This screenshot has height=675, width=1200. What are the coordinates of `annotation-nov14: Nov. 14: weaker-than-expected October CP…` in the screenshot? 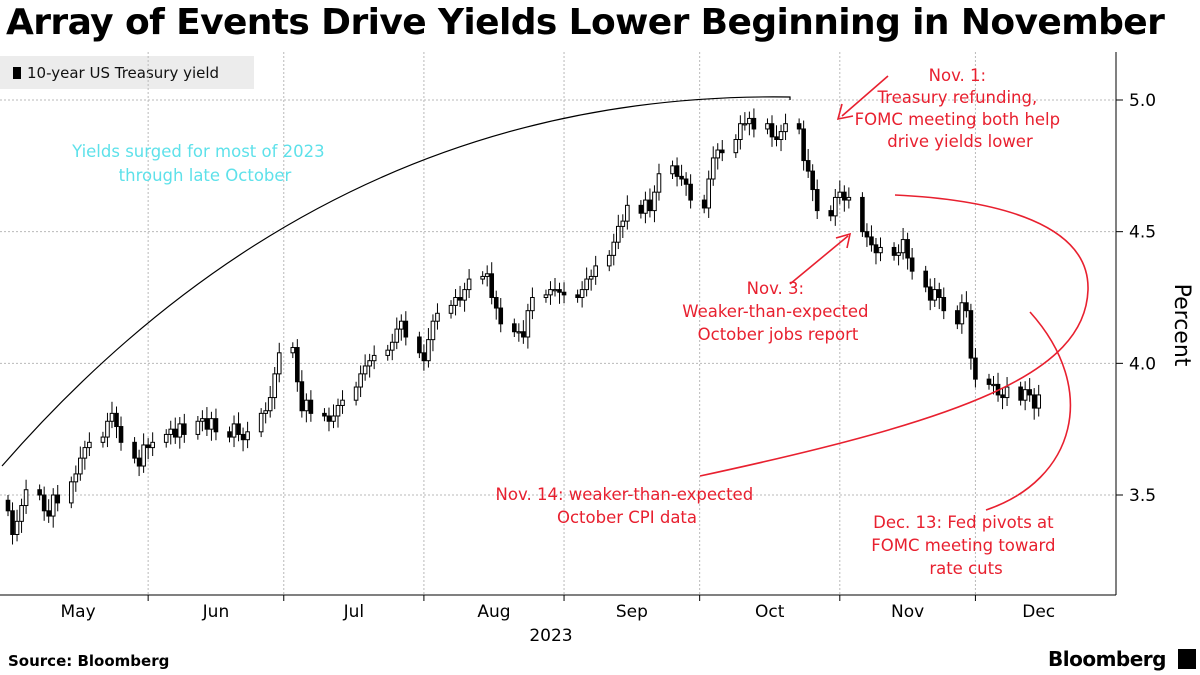 It's located at (627, 506).